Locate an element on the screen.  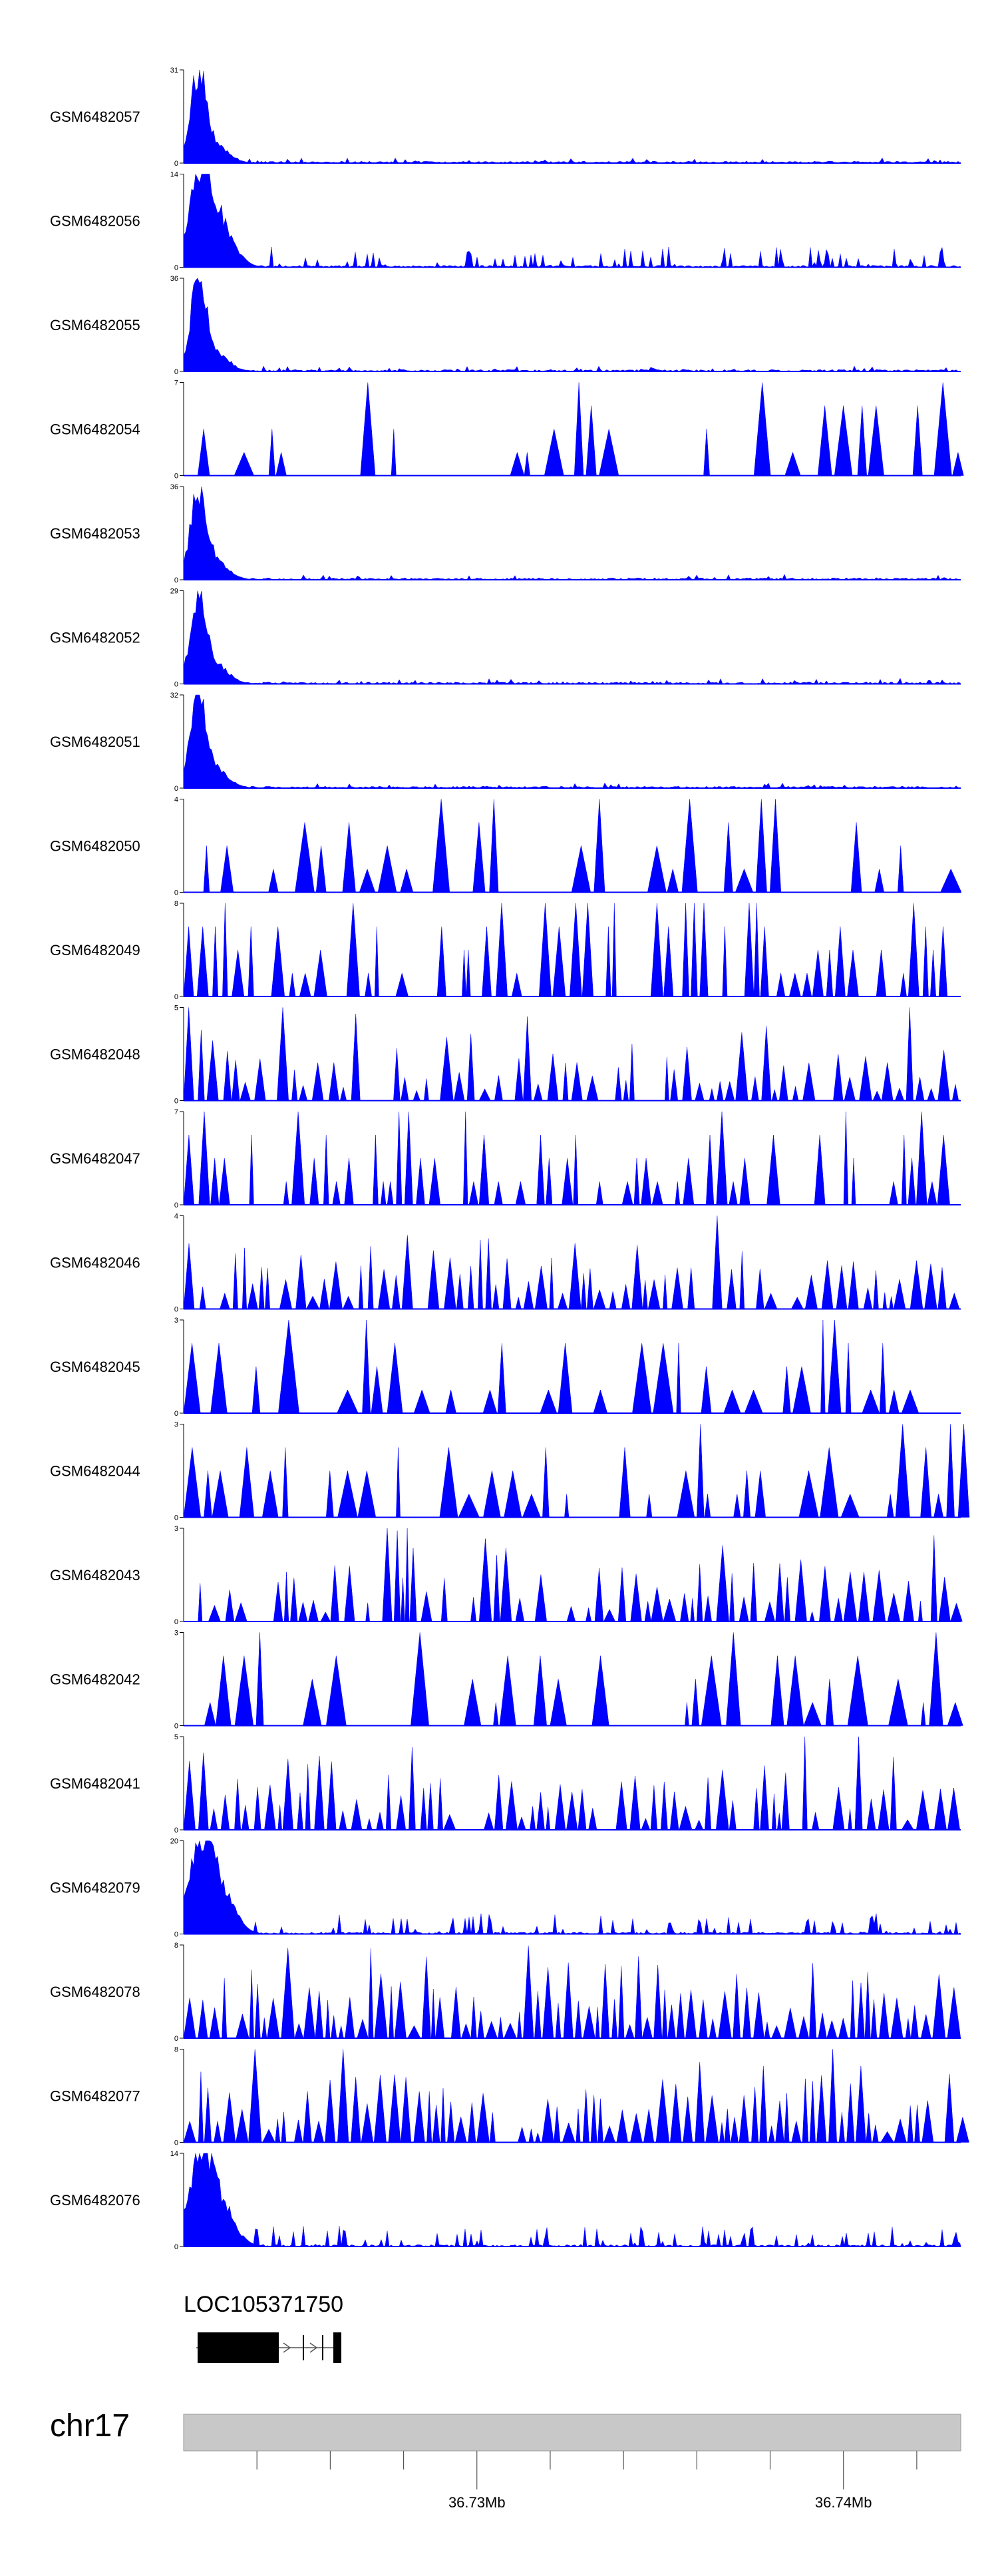
track-label: GSM6482048 is located at coordinates (95, 1054).